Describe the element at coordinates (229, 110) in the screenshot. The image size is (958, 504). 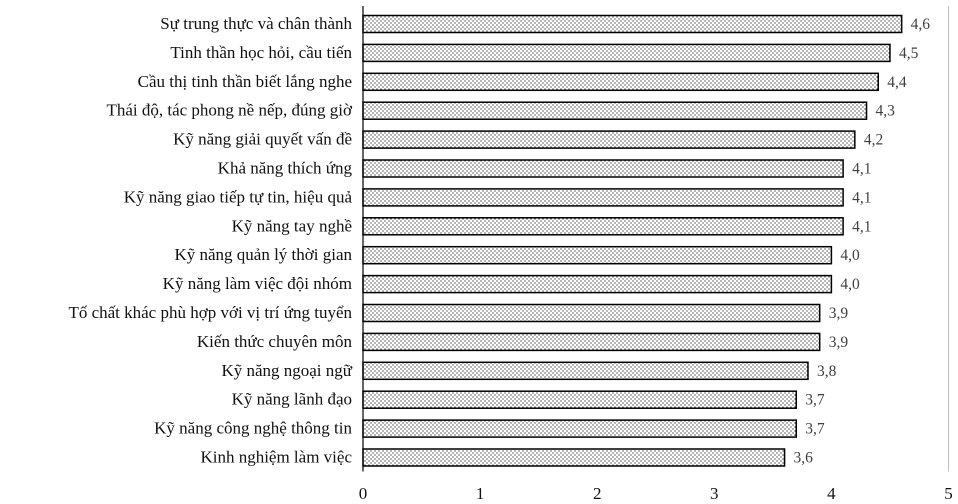
I see `category-label: Thái độ, tác phong nề nếp, đúng giờ` at that location.